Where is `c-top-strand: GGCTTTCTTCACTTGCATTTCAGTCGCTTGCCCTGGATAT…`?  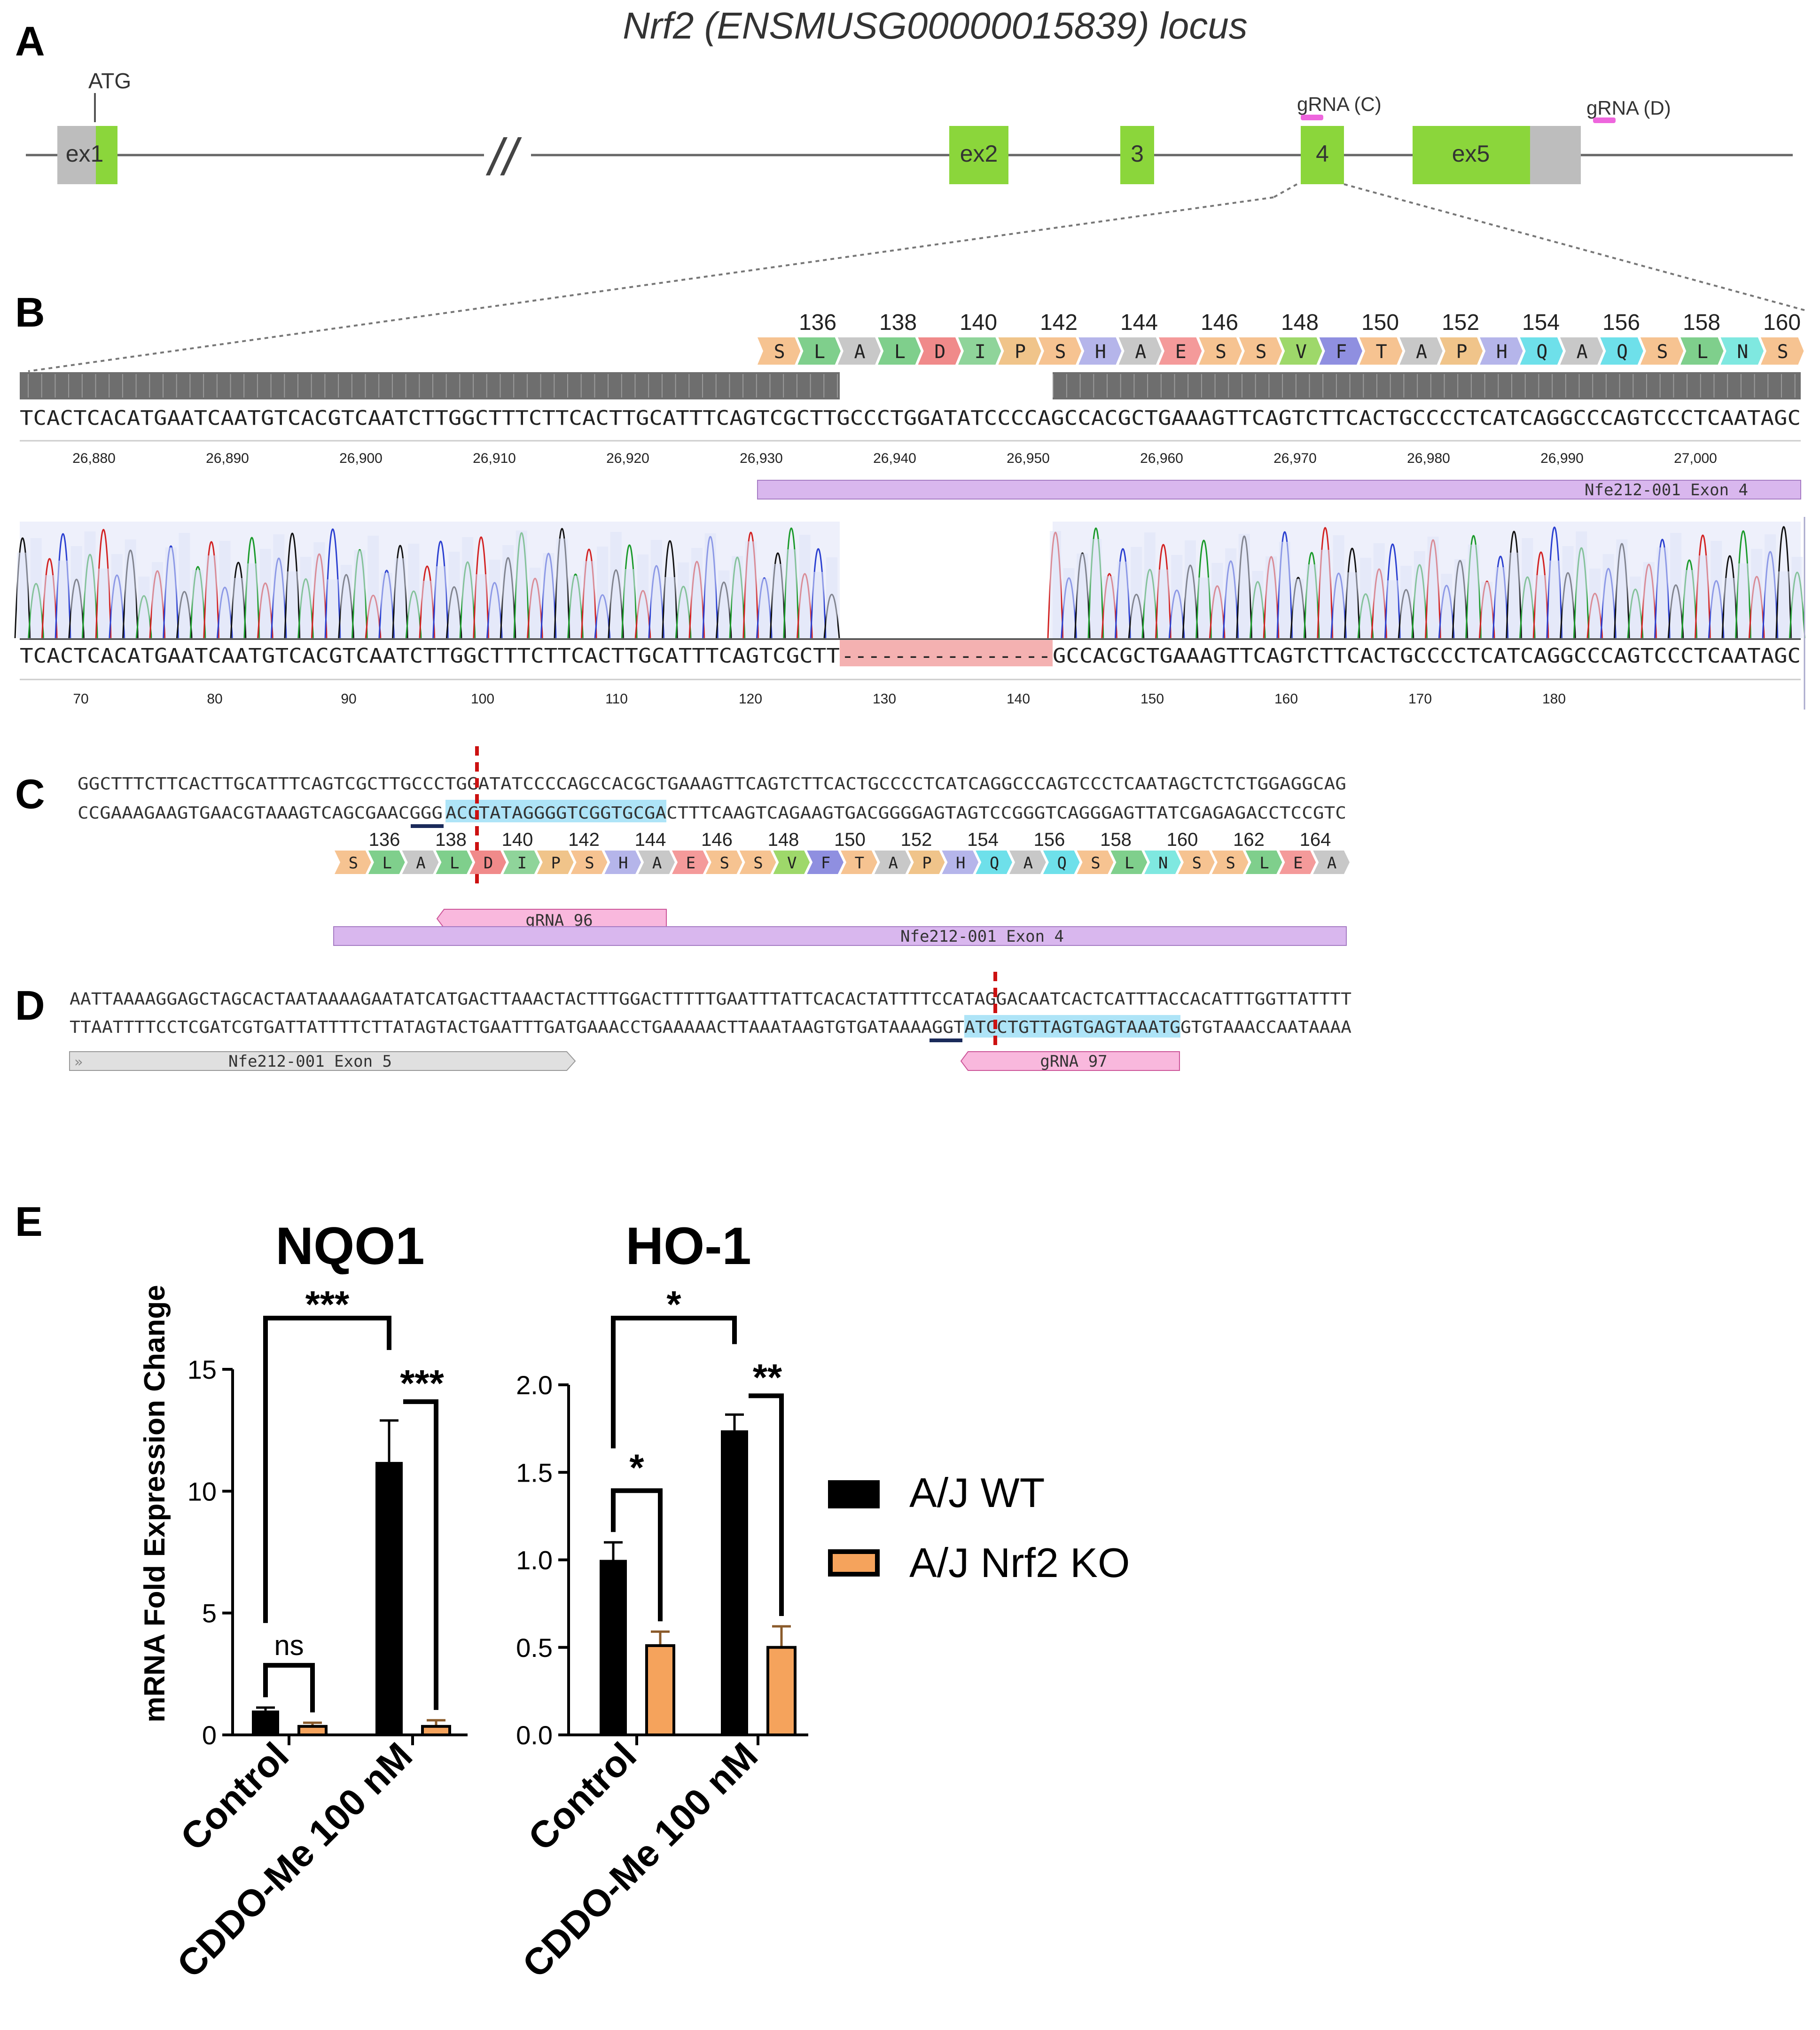
c-top-strand: GGCTTTCTTCACTTGCATTTCAGTCGCTTGCCCTGGATAT… is located at coordinates (712, 784).